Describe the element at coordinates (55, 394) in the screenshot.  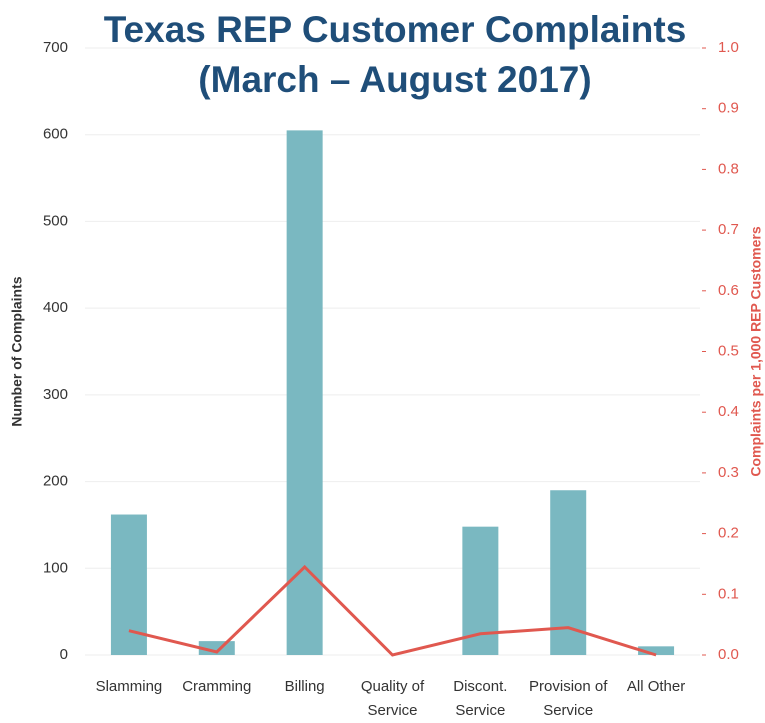
I see `y-tick-label: 300` at that location.